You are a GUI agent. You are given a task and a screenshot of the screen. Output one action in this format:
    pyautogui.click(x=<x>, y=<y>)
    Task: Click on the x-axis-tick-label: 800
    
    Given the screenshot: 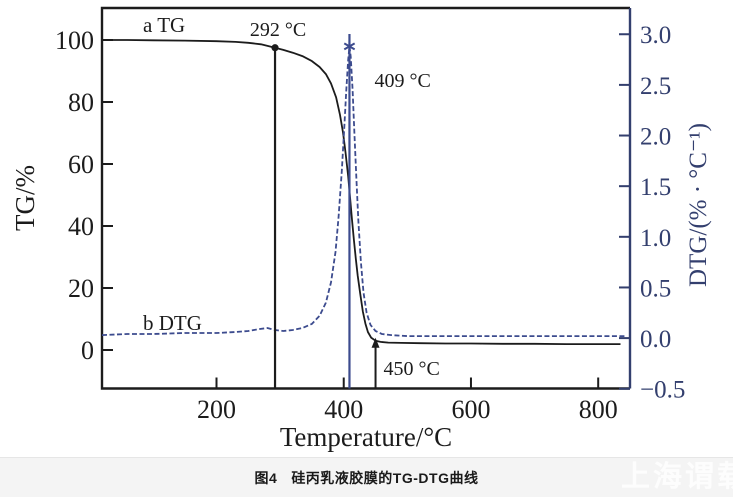 What is the action you would take?
    pyautogui.click(x=598, y=409)
    